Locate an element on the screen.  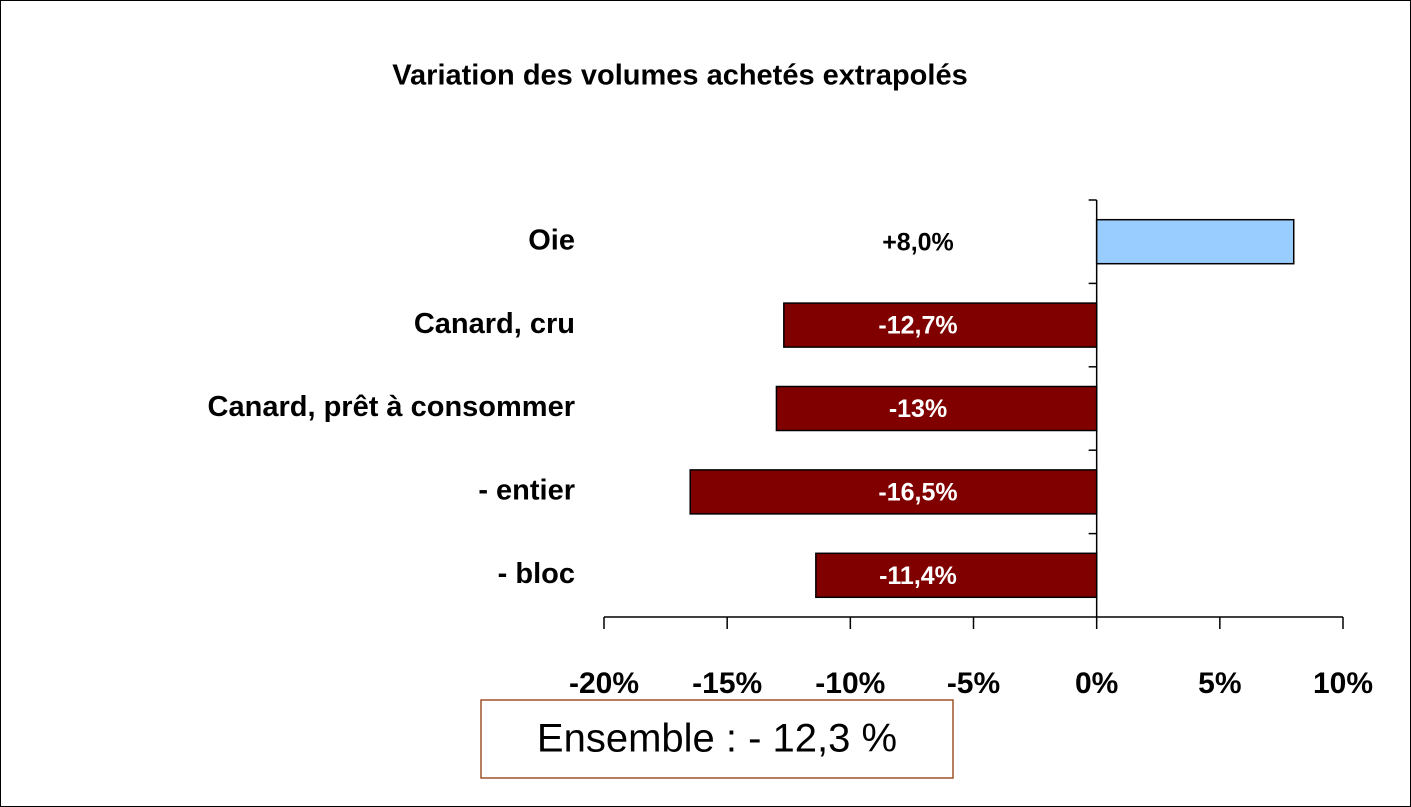
category-label: - entier is located at coordinates (526, 491).